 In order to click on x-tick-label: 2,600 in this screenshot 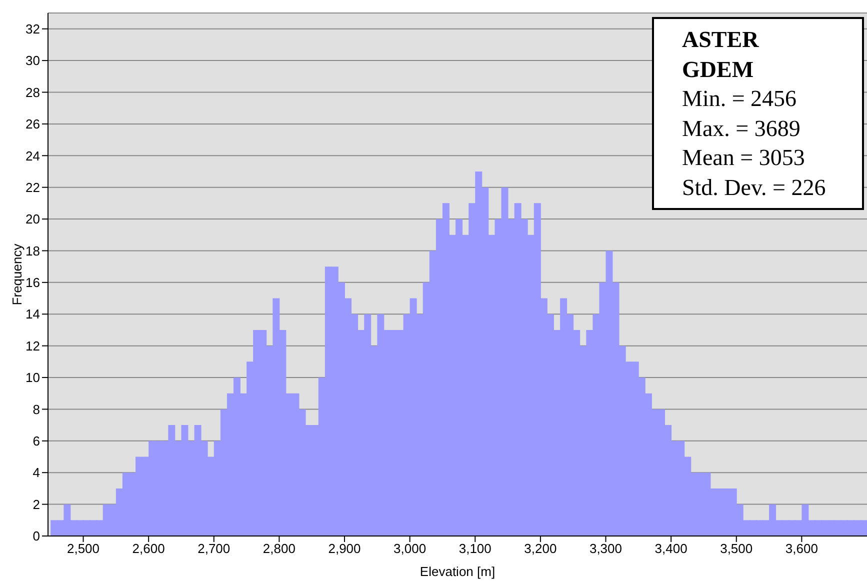, I will do `click(148, 548)`.